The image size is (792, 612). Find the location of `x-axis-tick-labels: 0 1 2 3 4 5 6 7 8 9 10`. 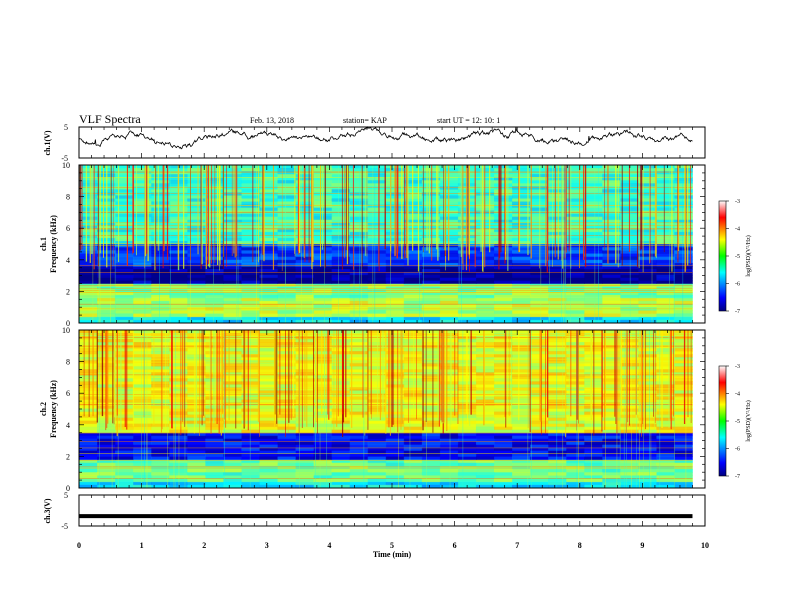

x-axis-tick-labels: 0 1 2 3 4 5 6 7 8 9 10 is located at coordinates (393, 545).